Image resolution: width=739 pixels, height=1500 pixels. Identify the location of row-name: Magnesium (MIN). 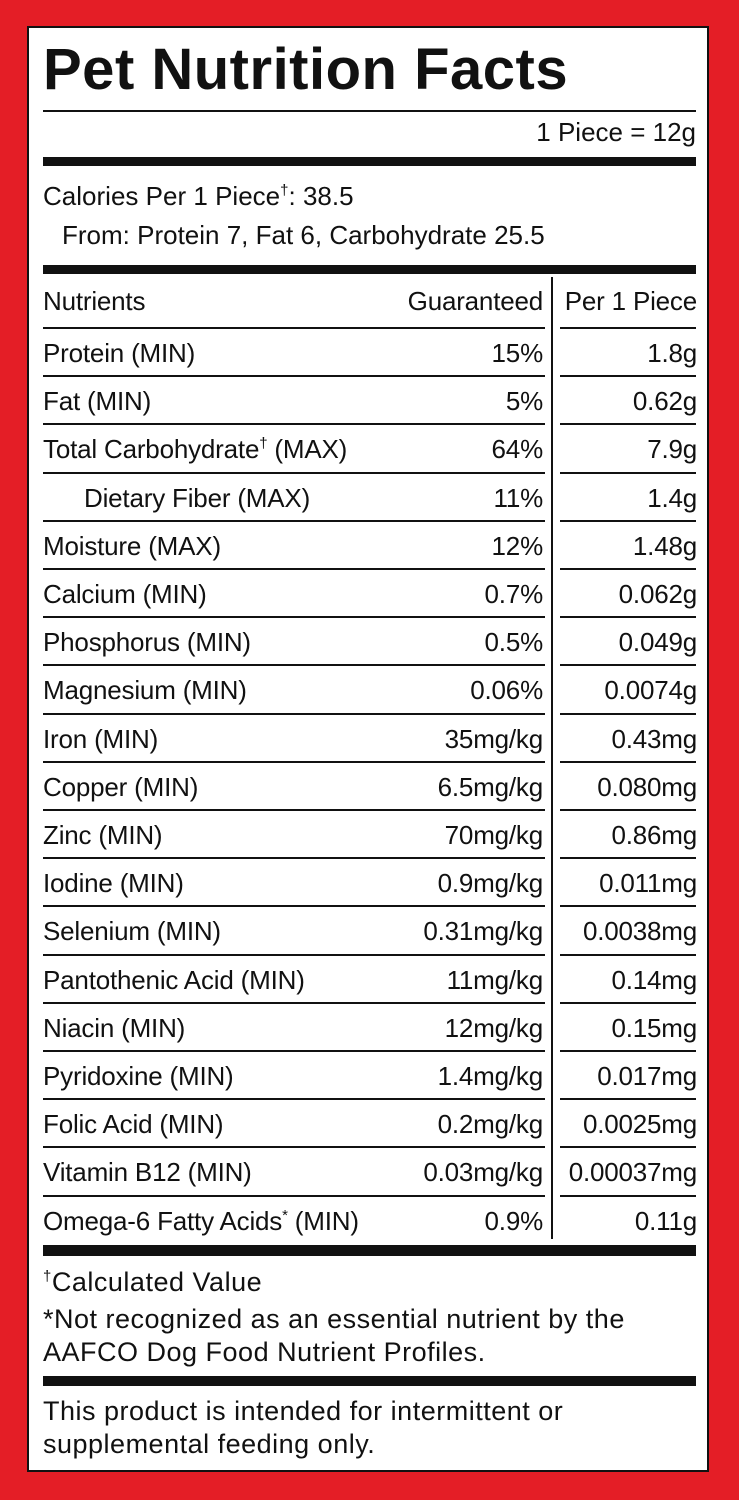
(145, 690).